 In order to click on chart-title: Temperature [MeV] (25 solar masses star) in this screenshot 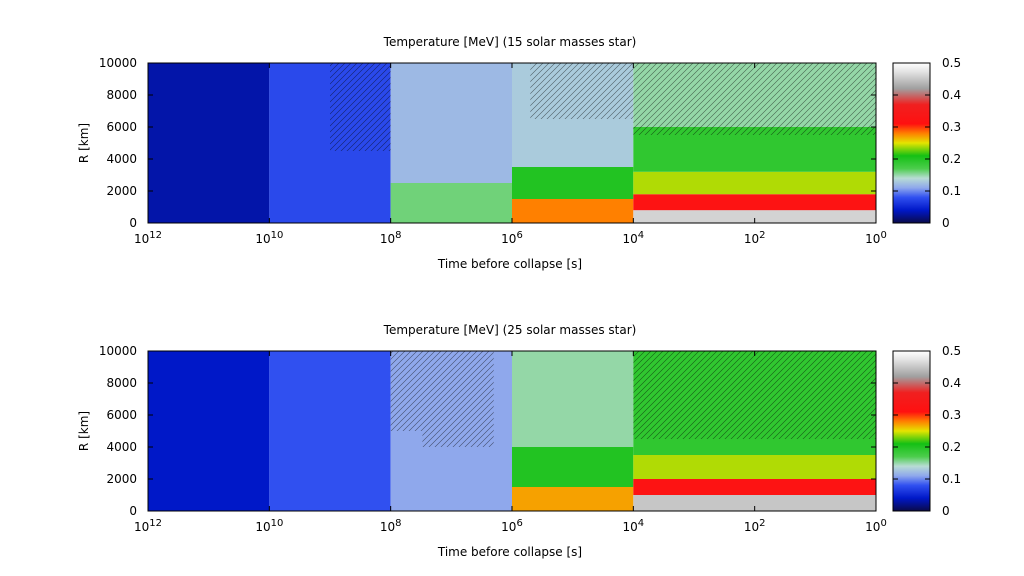, I will do `click(510, 330)`.